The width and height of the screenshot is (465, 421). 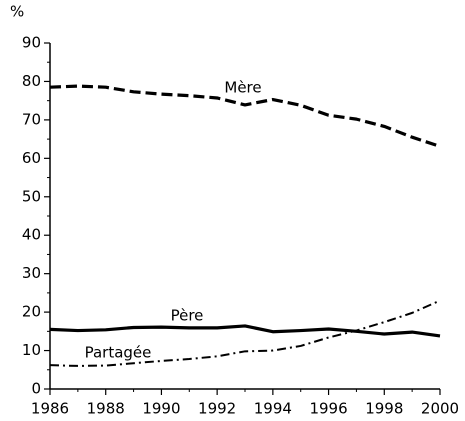 I want to click on y-axis-label: %, so click(x=17, y=12).